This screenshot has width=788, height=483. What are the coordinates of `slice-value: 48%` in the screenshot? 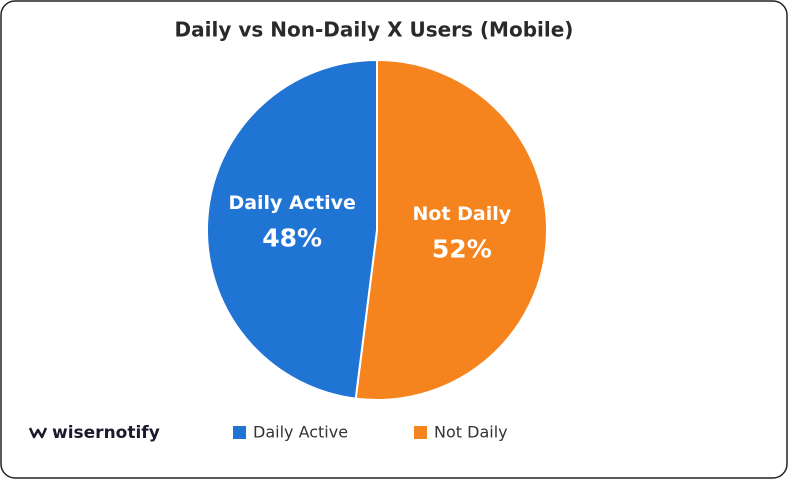 It's located at (292, 238).